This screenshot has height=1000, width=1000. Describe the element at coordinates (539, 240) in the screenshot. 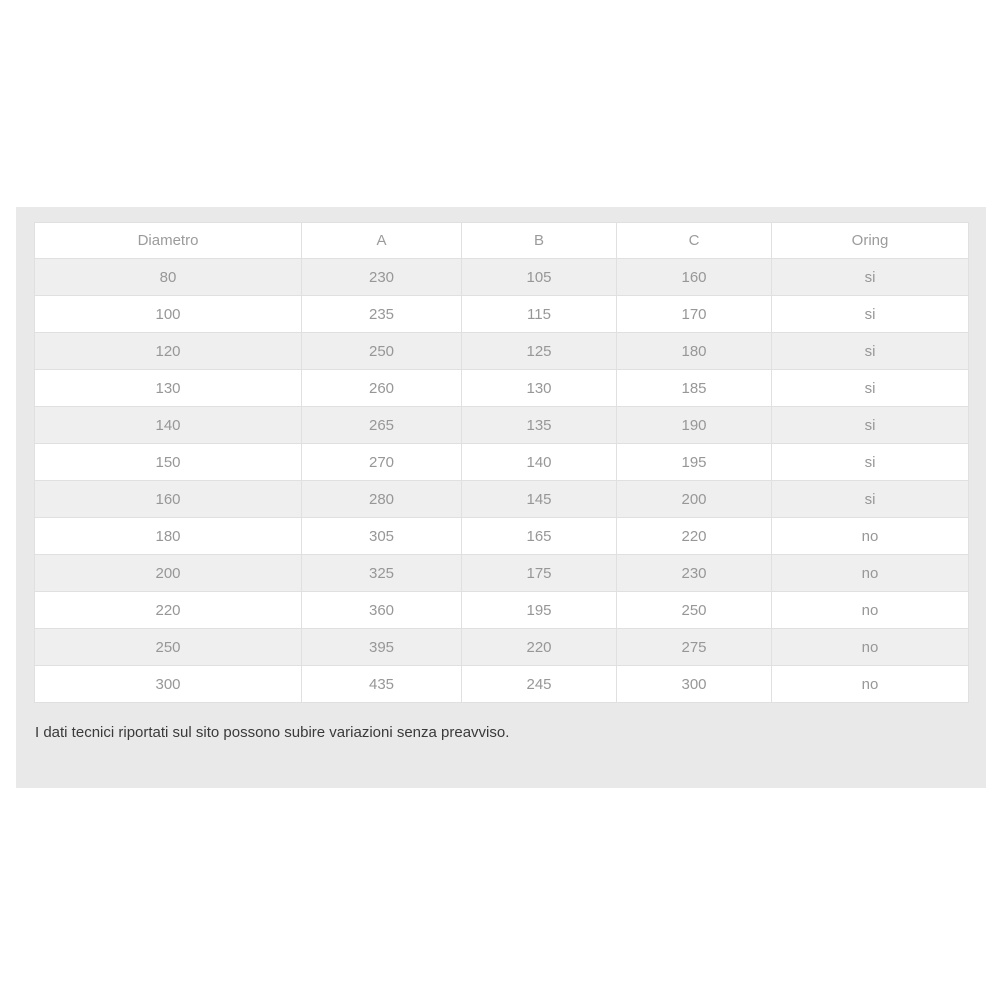

I see `column-header-b: B` at that location.